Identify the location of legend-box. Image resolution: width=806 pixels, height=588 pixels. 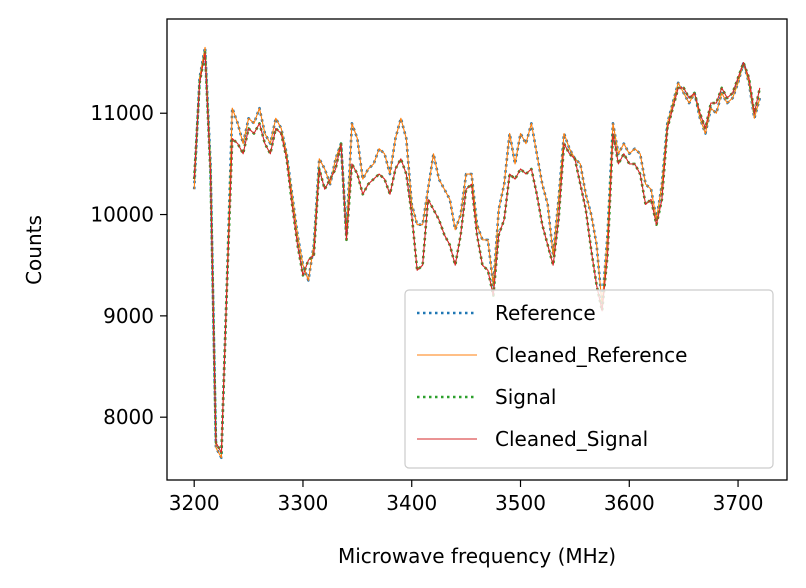
(589, 379).